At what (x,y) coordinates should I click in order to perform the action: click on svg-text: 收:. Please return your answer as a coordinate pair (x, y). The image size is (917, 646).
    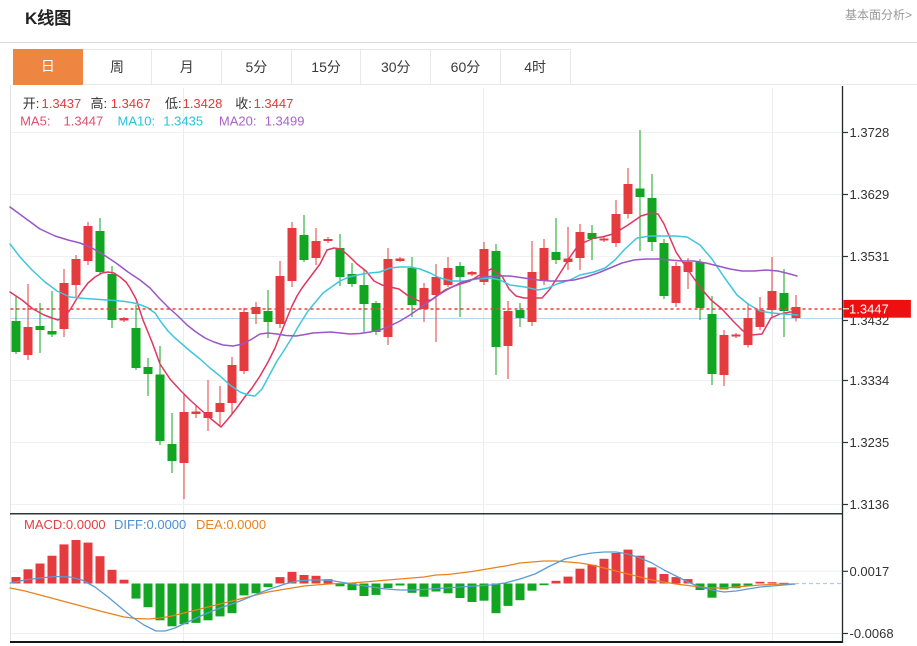
    Looking at the image, I should click on (243, 103).